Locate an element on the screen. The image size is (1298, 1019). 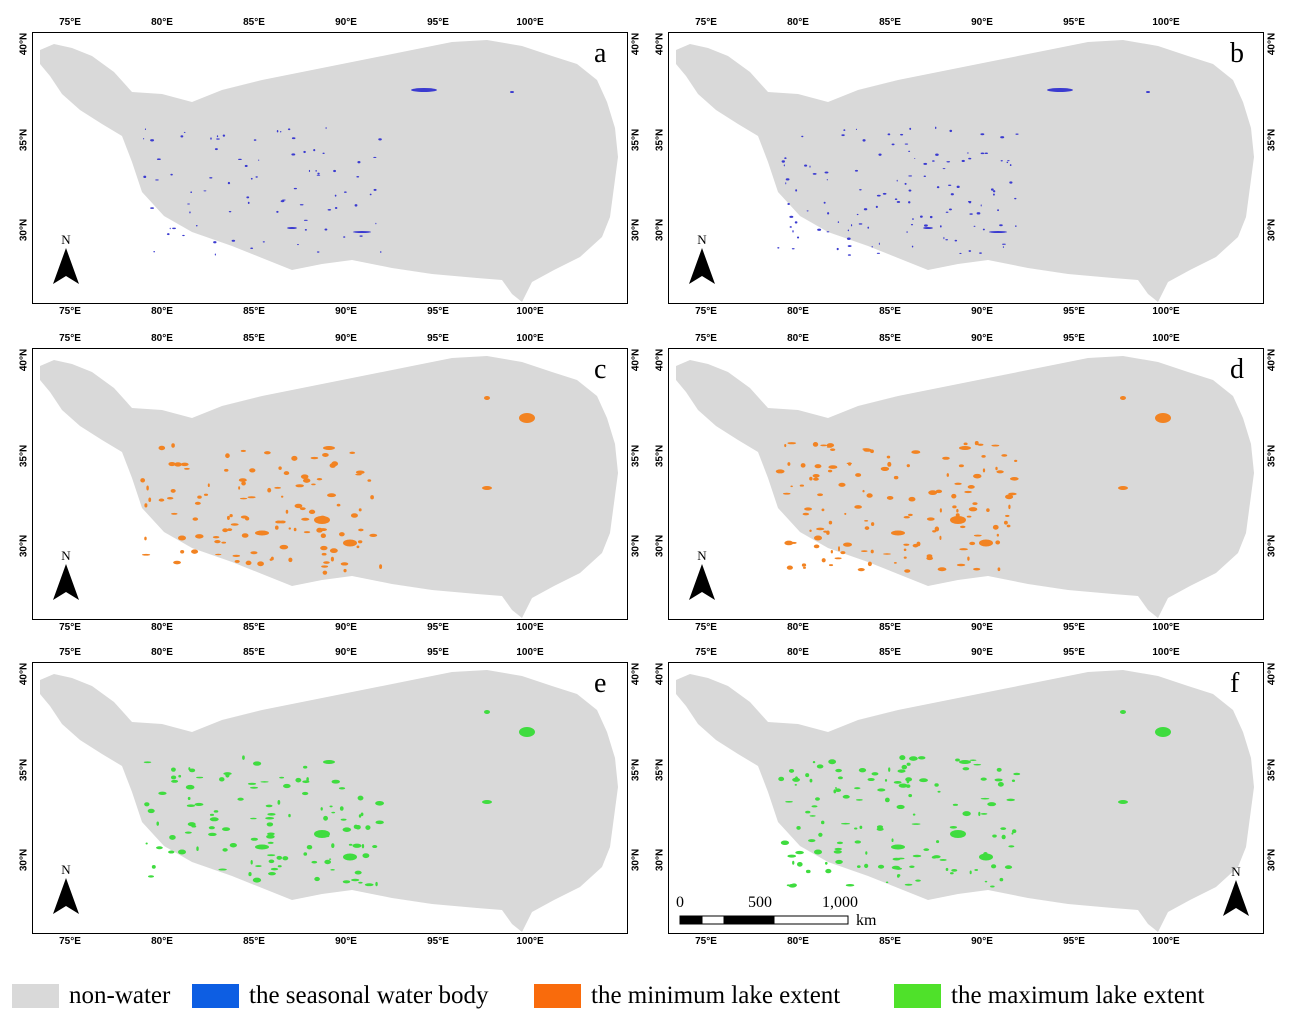
x-tick-label-bottom: 95°E is located at coordinates (1074, 311).